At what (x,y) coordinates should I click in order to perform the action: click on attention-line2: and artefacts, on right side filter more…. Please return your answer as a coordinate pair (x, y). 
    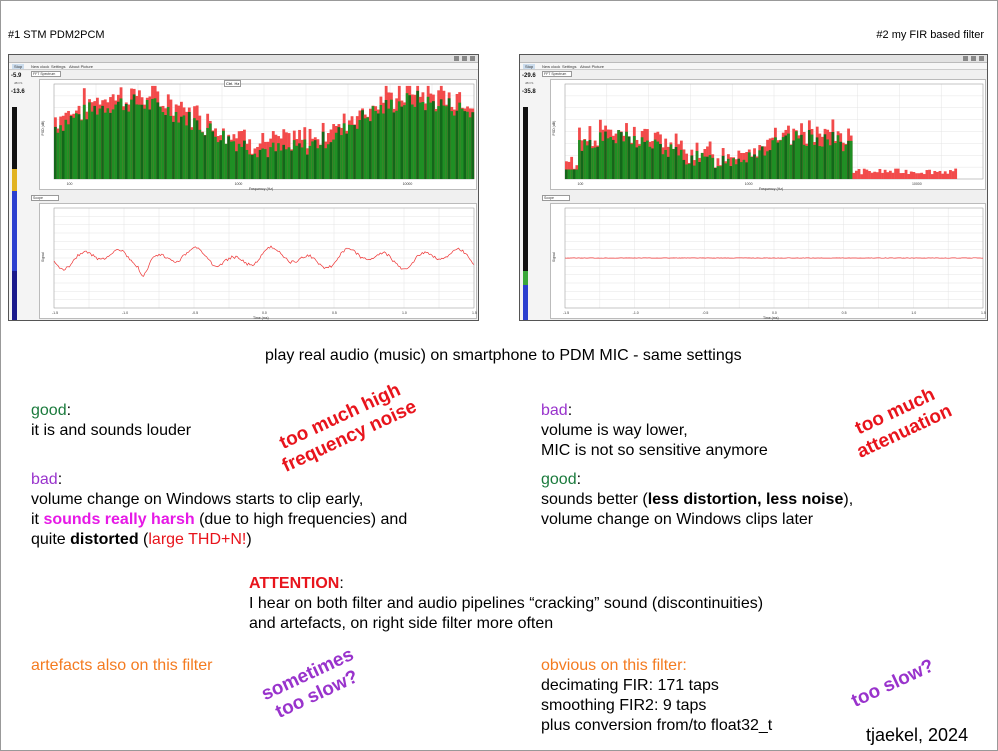
    Looking at the image, I should click on (401, 623).